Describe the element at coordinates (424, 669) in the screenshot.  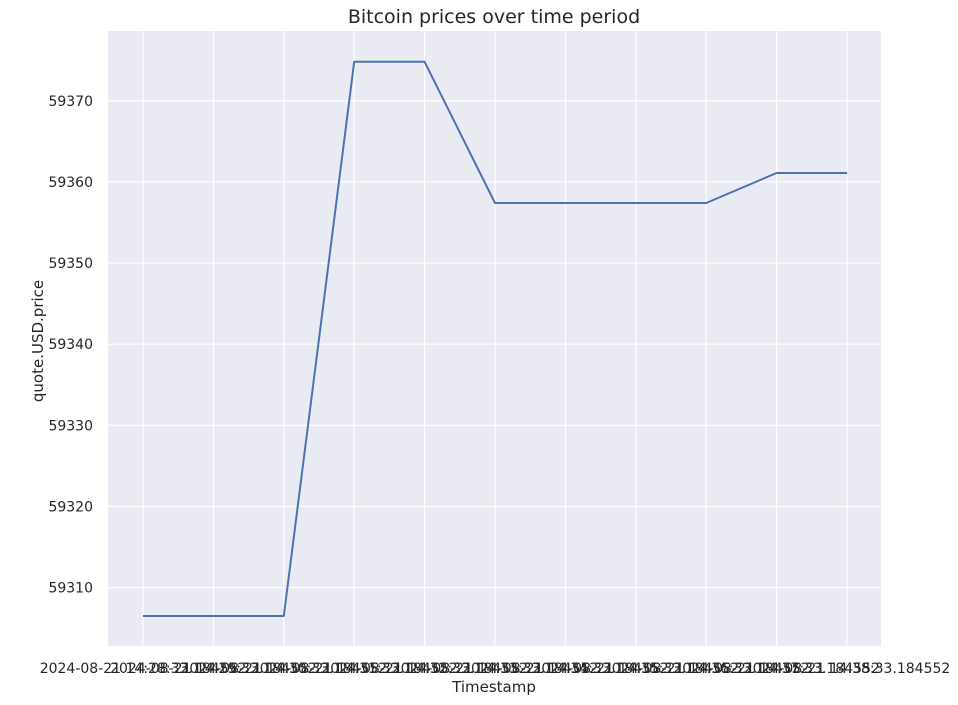
I see `x-tick-label-4: 2024-08-21 14:32:33.184552` at that location.